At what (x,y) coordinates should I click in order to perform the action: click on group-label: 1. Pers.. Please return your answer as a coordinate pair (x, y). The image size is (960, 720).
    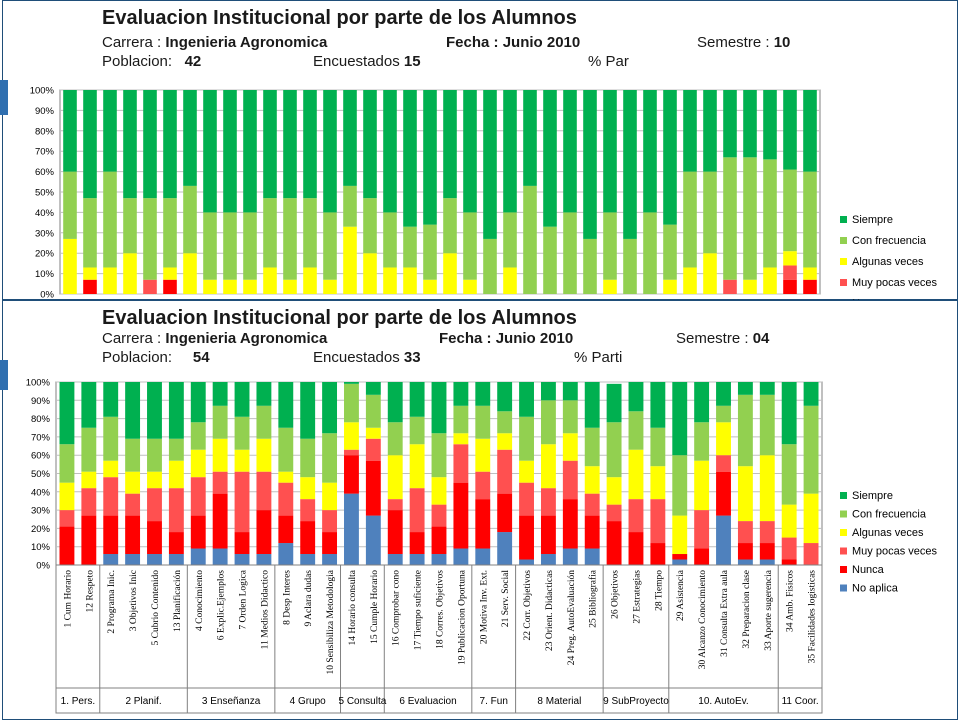
    Looking at the image, I should click on (78, 701).